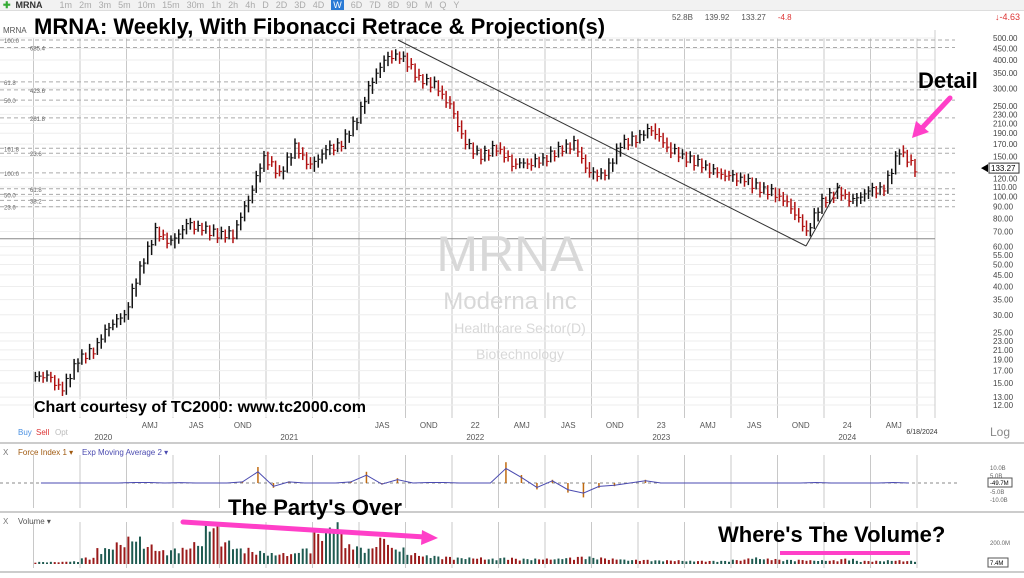 The height and width of the screenshot is (578, 1024). Describe the element at coordinates (847, 437) in the screenshot. I see `x-year-label: 2024` at that location.